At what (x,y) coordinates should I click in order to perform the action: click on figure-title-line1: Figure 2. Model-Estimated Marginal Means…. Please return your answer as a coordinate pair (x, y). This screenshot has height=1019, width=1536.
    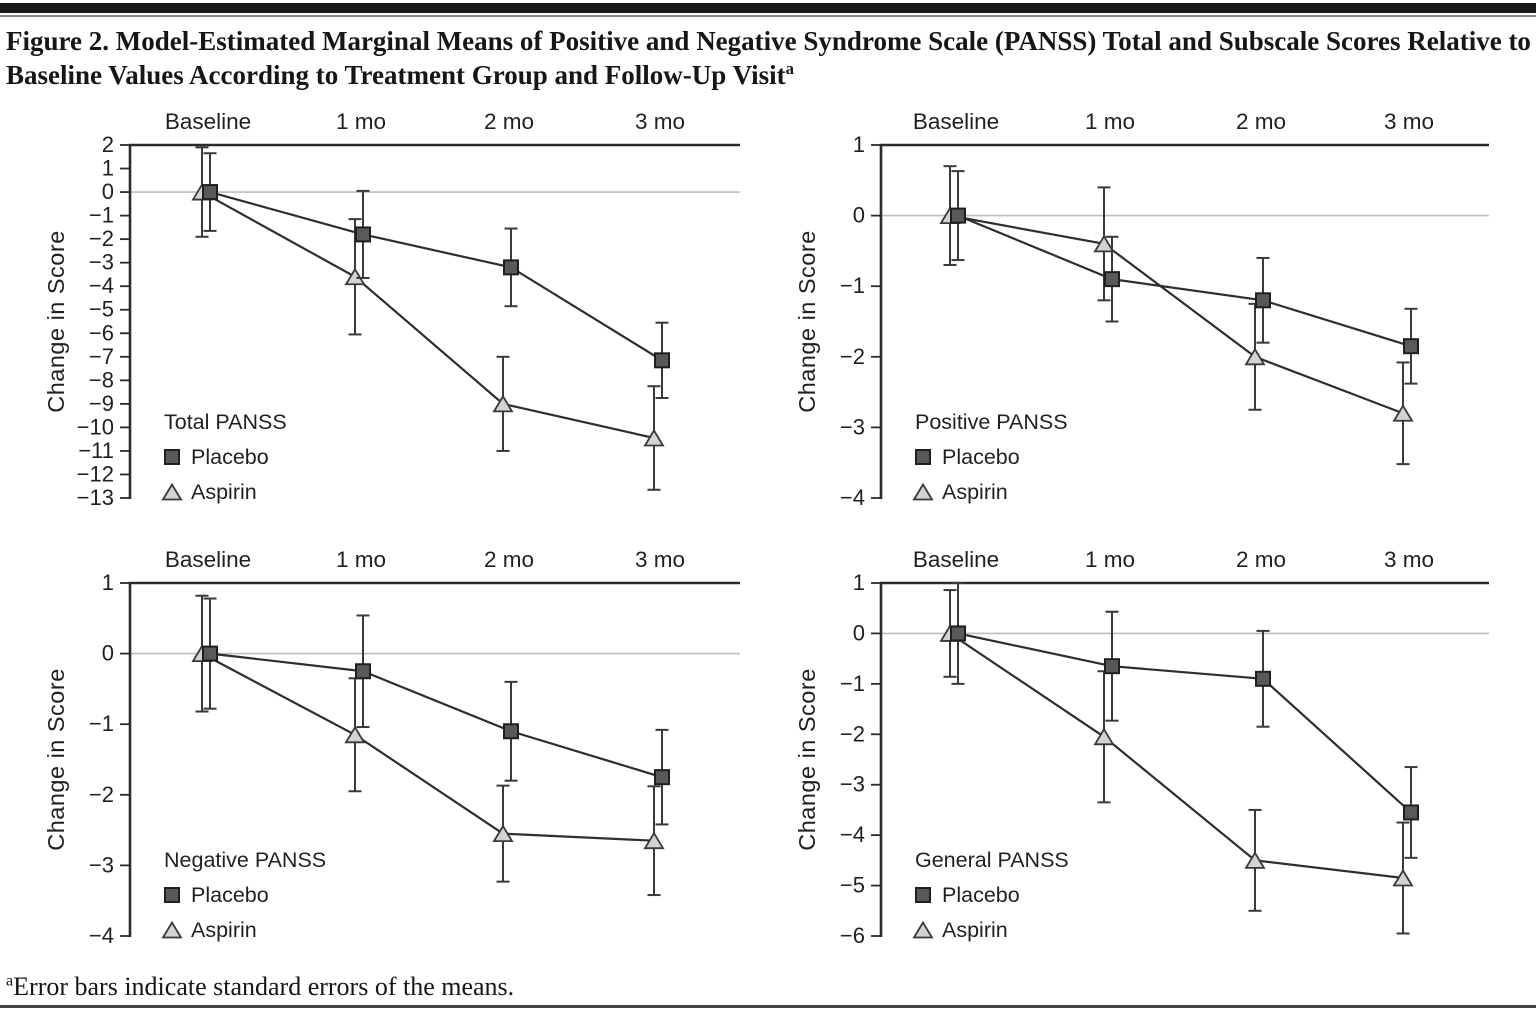
    Looking at the image, I should click on (768, 41).